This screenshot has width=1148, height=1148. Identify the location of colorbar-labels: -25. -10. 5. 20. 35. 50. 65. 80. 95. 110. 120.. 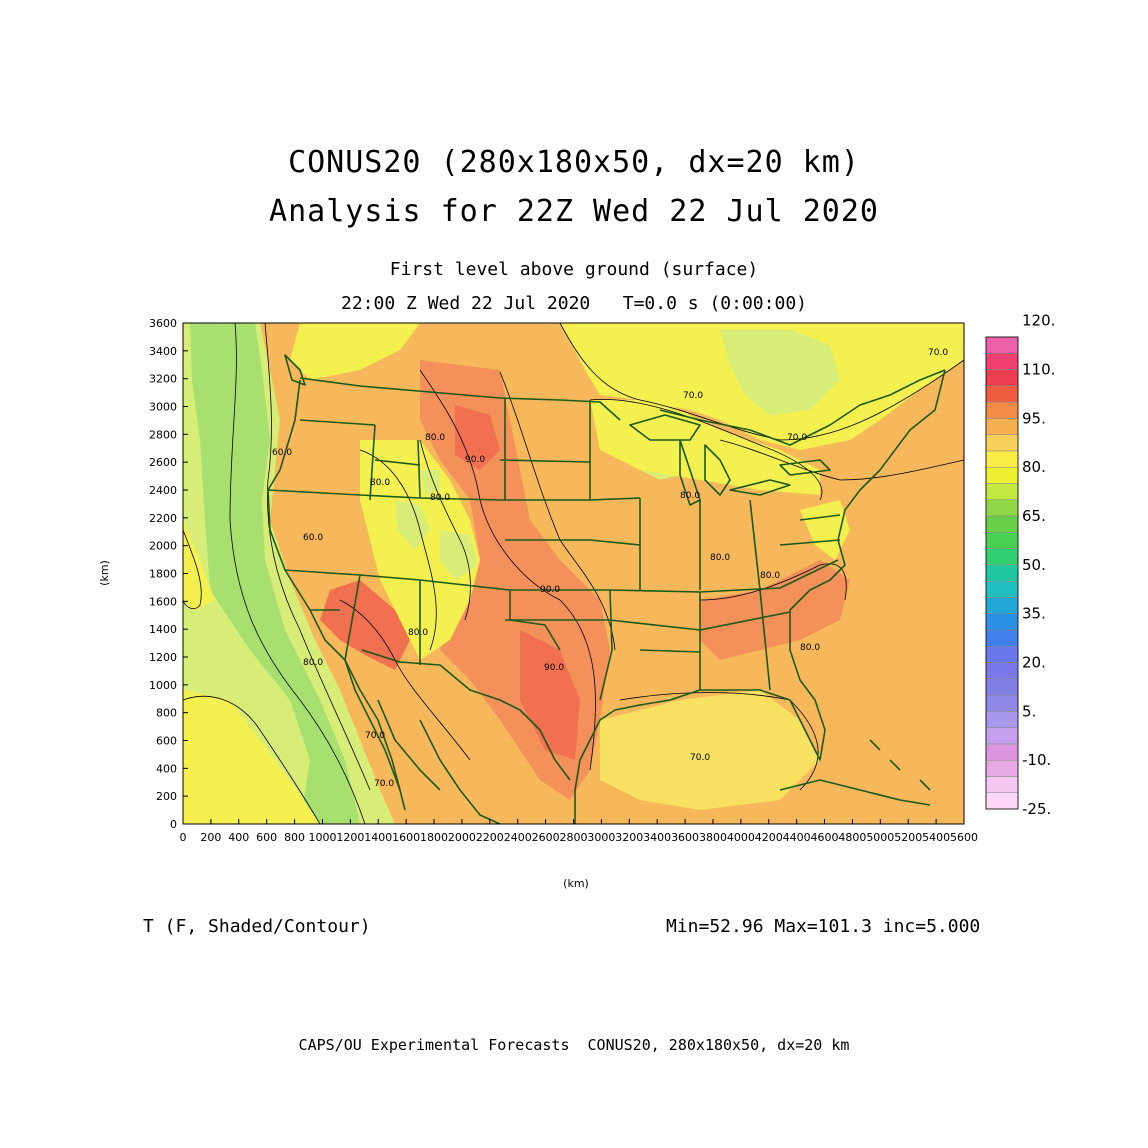
(1038, 565).